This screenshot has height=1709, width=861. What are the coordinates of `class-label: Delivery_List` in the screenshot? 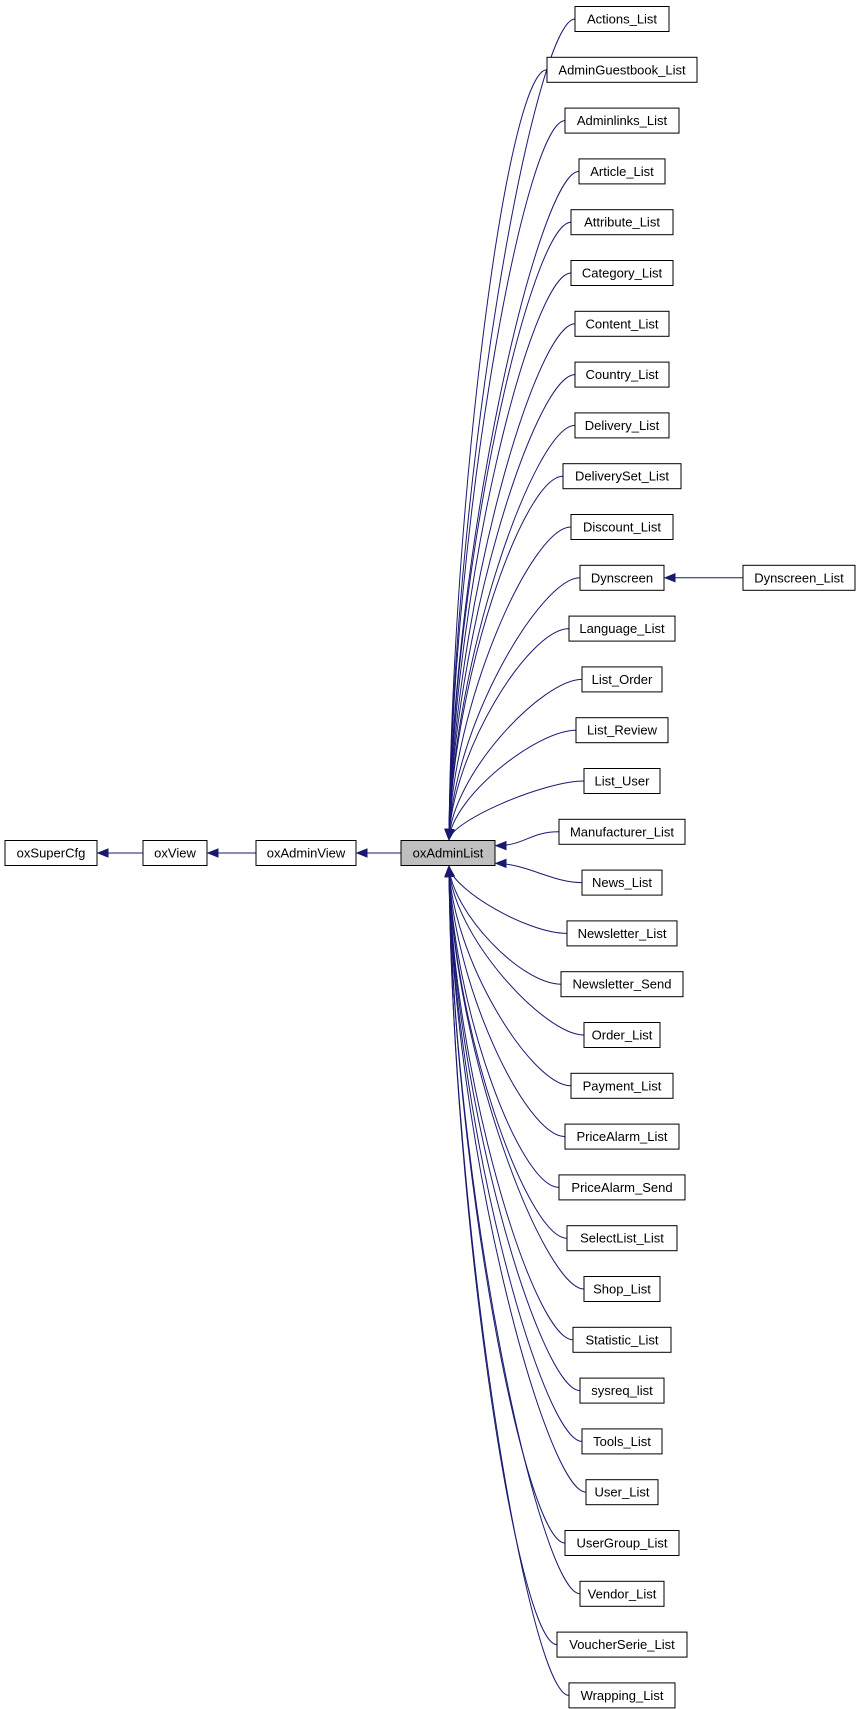 It's located at (622, 425).